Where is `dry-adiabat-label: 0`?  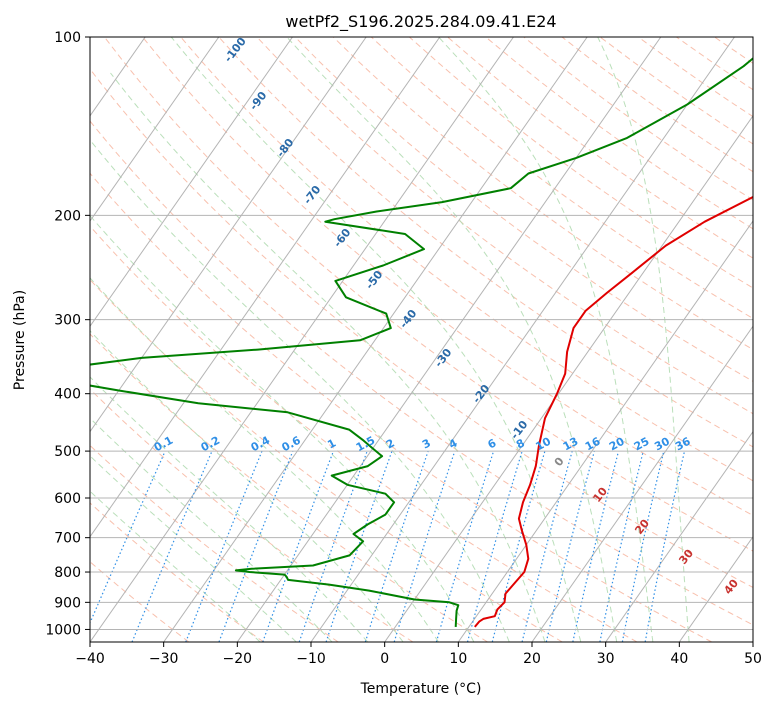
dry-adiabat-label: 0 is located at coordinates (559, 462).